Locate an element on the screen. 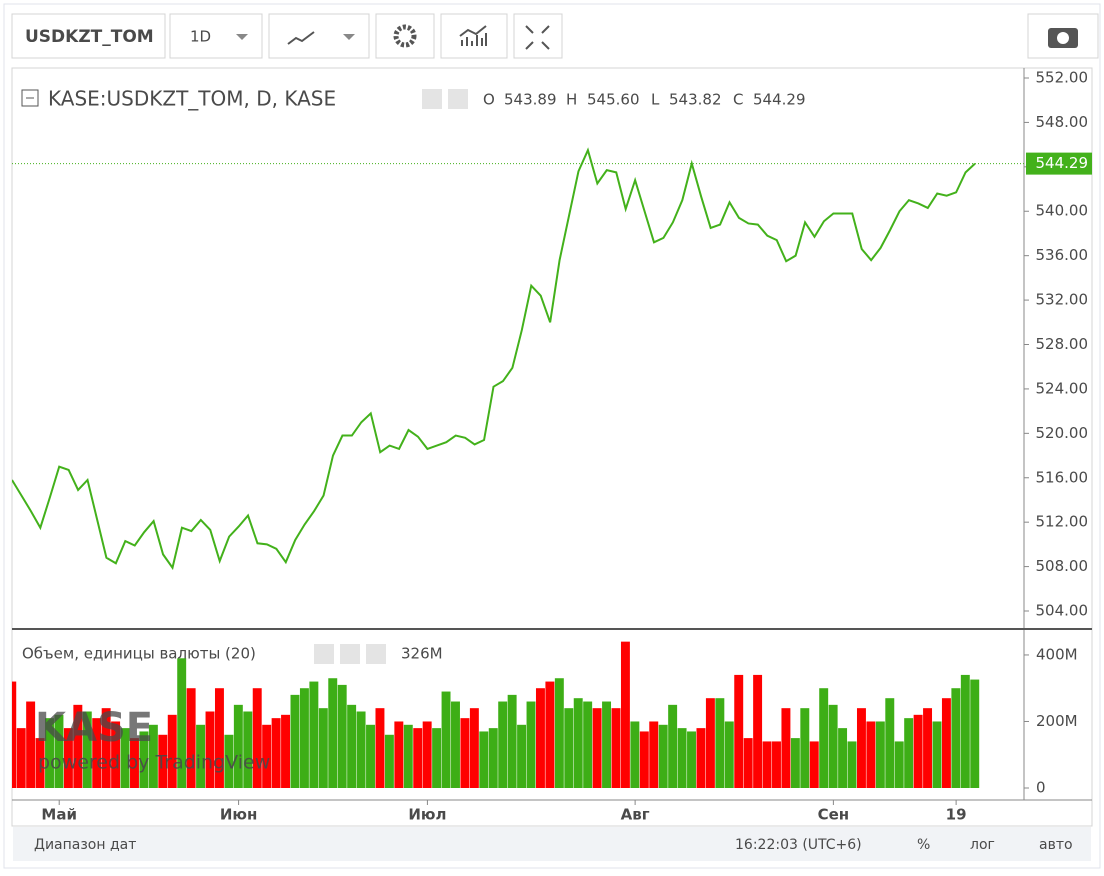 This screenshot has height=876, width=1104. y-tick-label: 532.00 is located at coordinates (1062, 300).